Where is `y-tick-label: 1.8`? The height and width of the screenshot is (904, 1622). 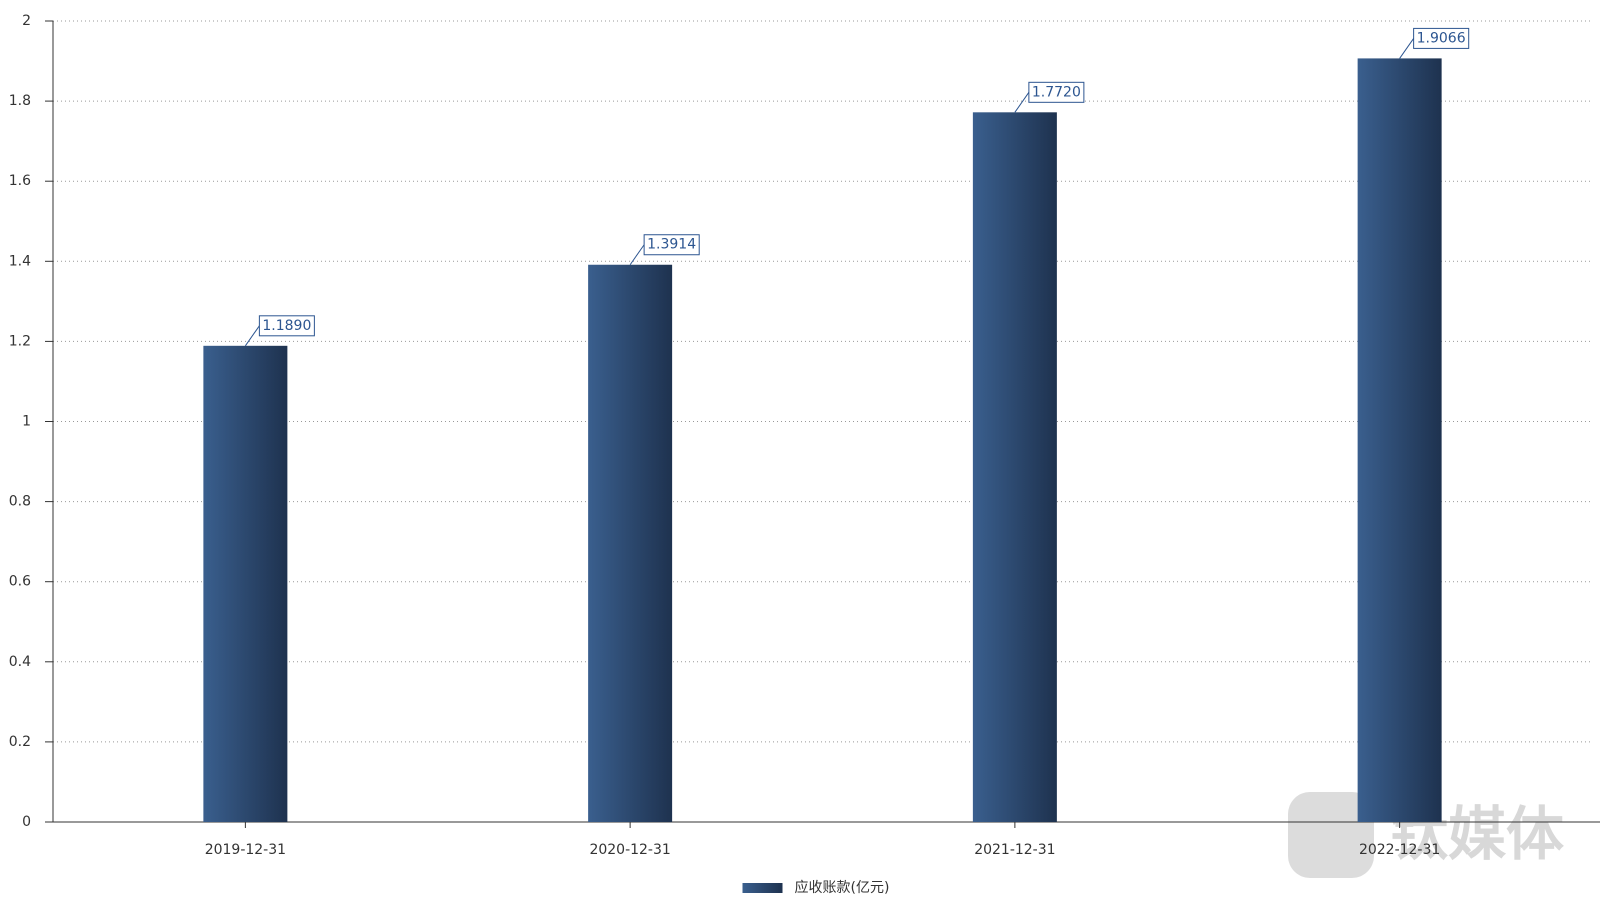 y-tick-label: 1.8 is located at coordinates (20, 101).